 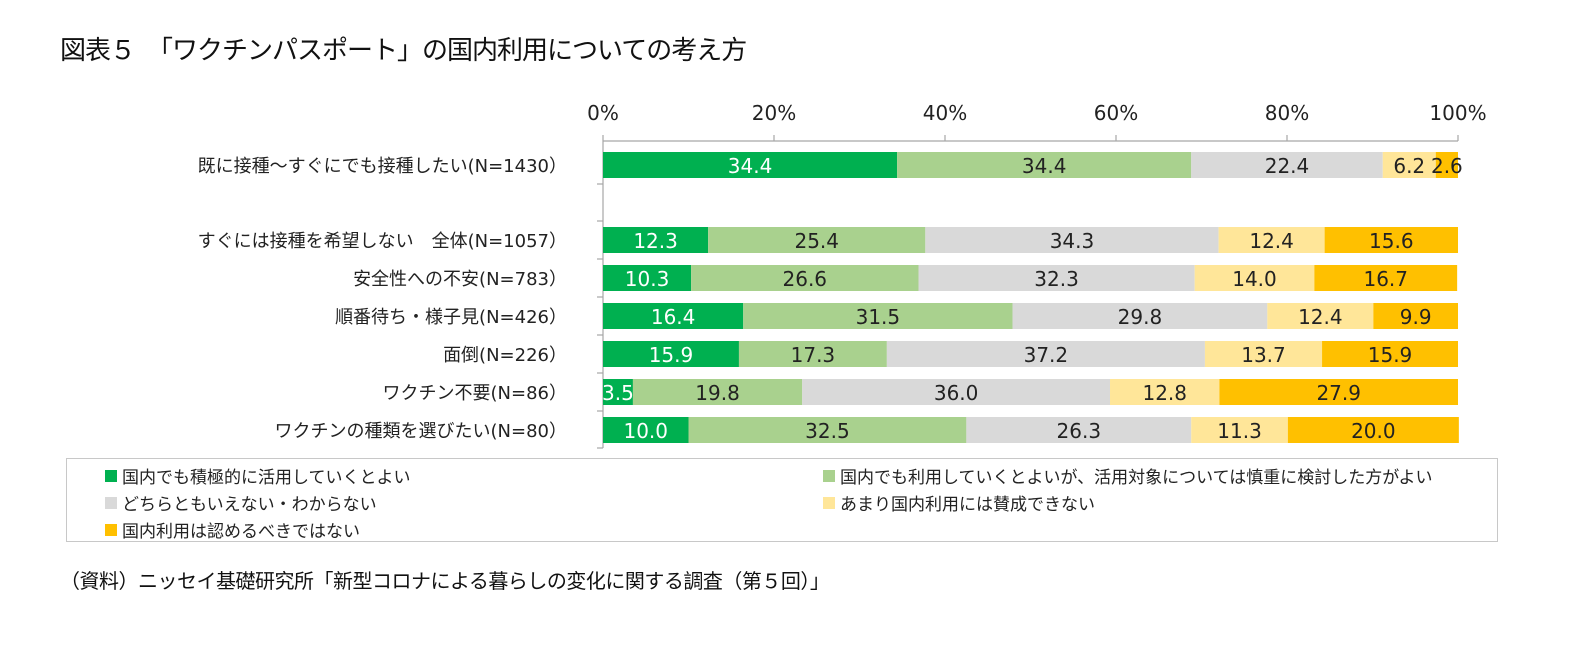 I want to click on data-label: 9.9, so click(x=1416, y=317).